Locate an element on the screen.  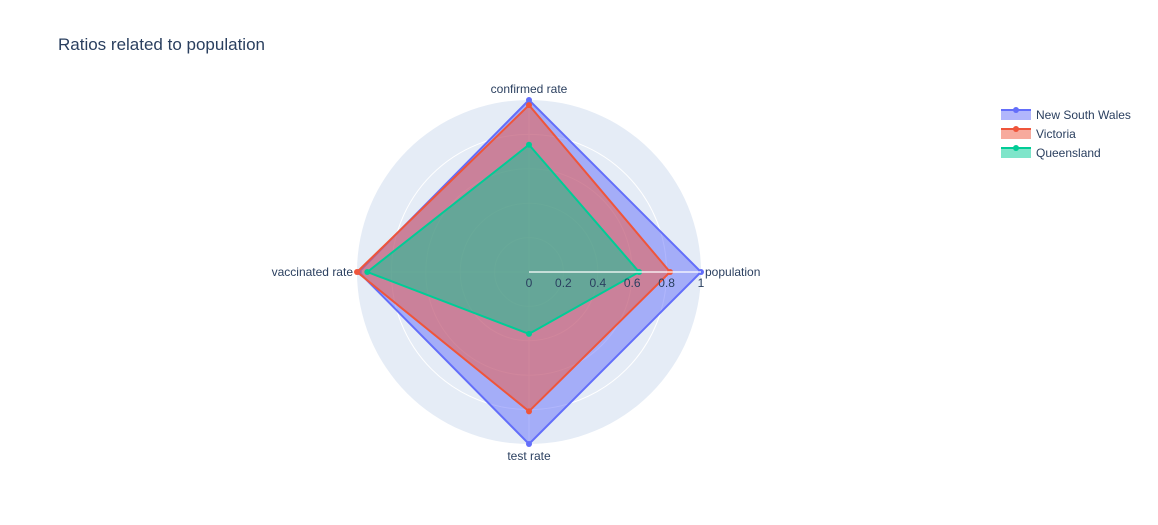
series-queensland is located at coordinates (503, 239).